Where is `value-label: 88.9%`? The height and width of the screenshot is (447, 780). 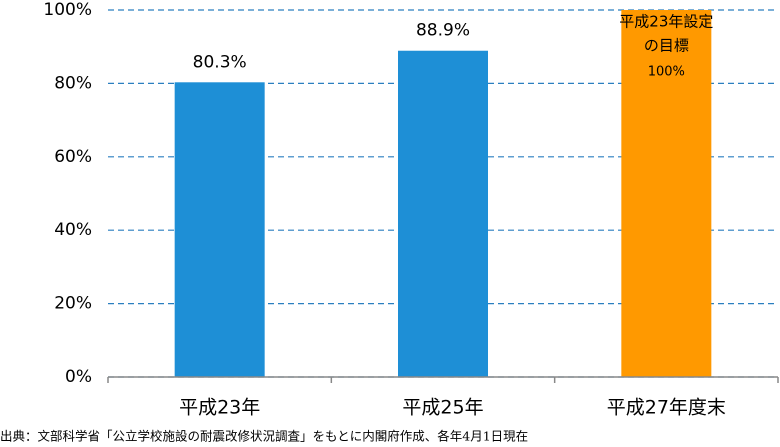
value-label: 88.9% is located at coordinates (443, 31).